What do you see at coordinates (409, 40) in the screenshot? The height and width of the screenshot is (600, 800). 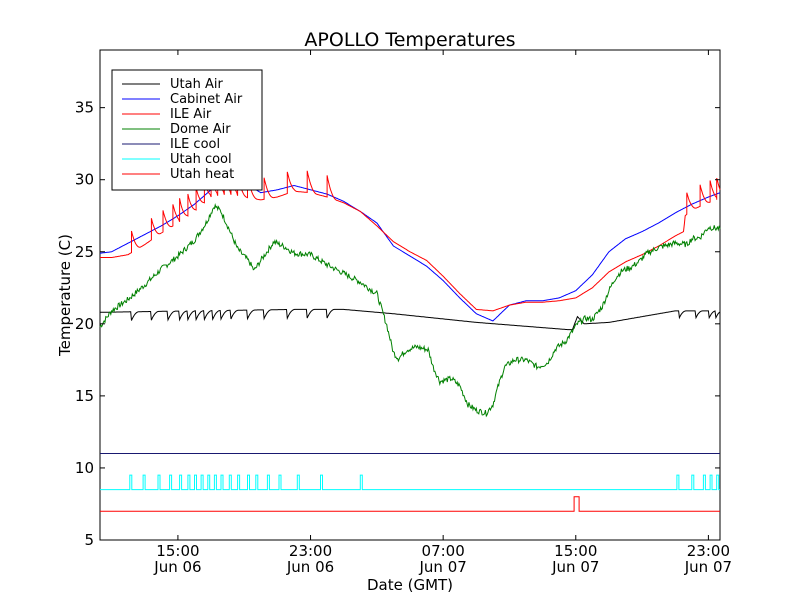 I see `chart-title: APOLLO Temperatures` at bounding box center [409, 40].